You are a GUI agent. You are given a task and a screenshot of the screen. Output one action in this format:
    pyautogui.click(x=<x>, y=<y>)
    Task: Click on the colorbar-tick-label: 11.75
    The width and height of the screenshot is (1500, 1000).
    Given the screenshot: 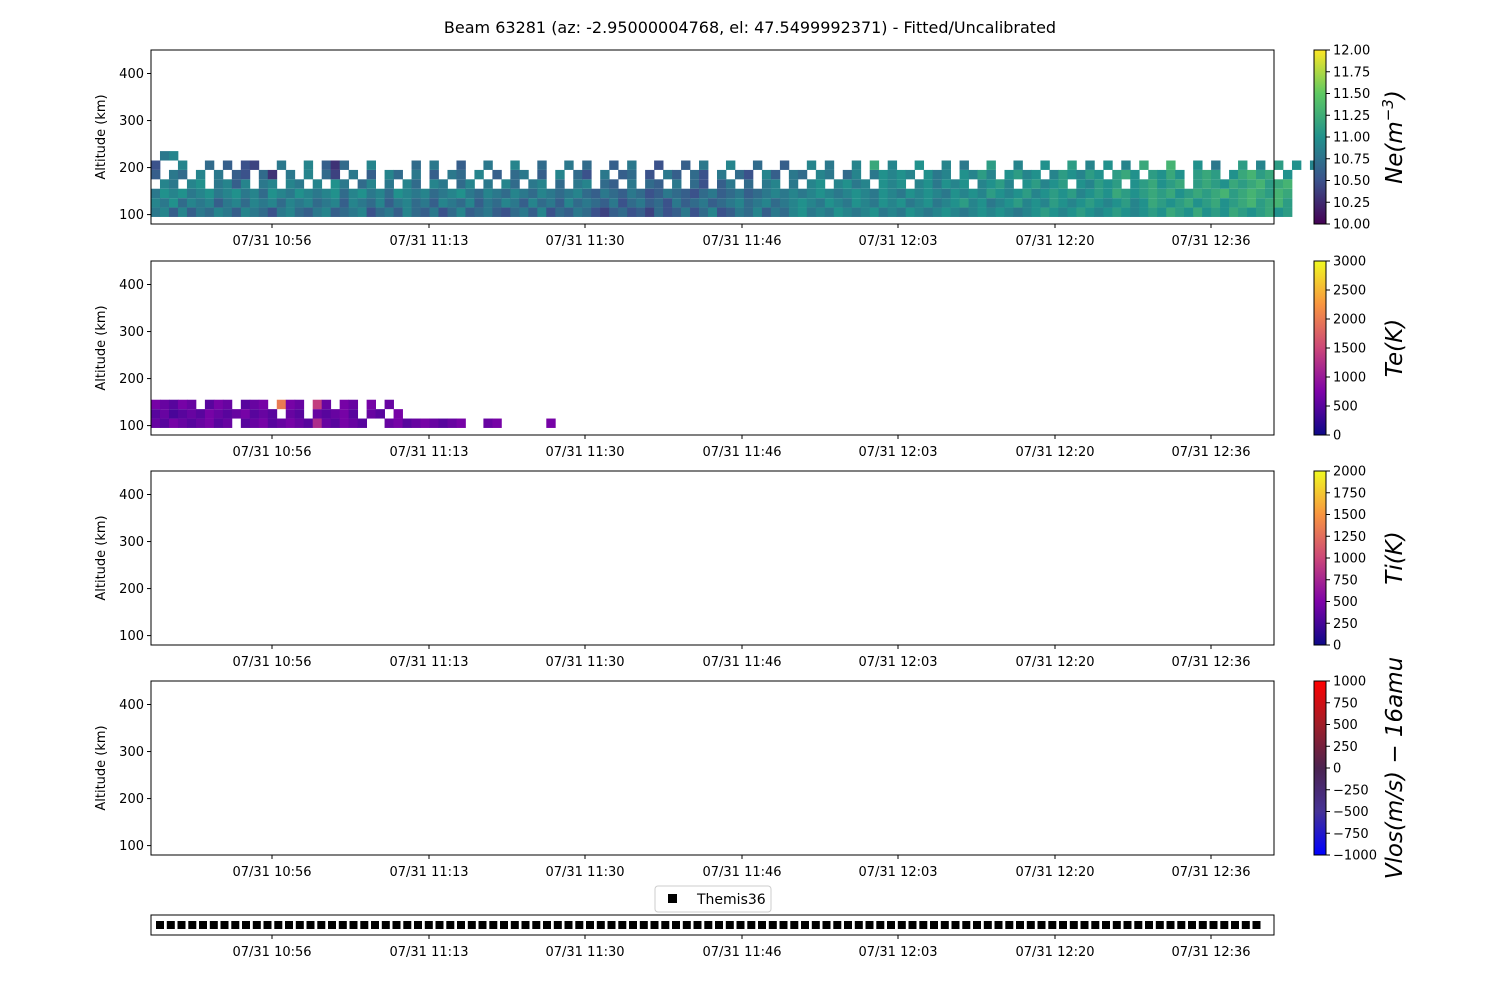 What is the action you would take?
    pyautogui.click(x=1351, y=72)
    